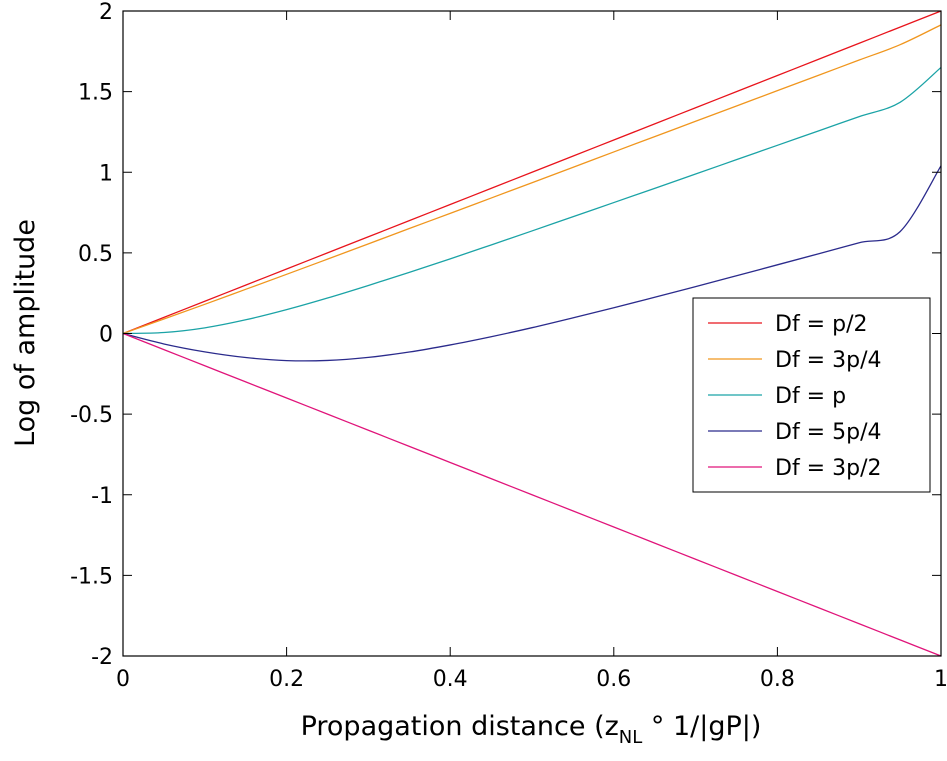  Describe the element at coordinates (777, 679) in the screenshot. I see `x-tick-label: 0.8` at that location.